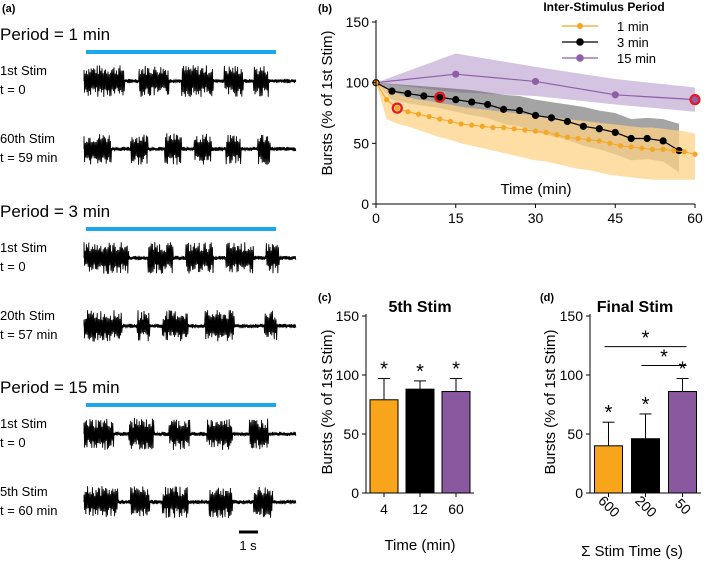  Describe the element at coordinates (13, 266) in the screenshot. I see `trace-time-1-0: t = 0` at that location.